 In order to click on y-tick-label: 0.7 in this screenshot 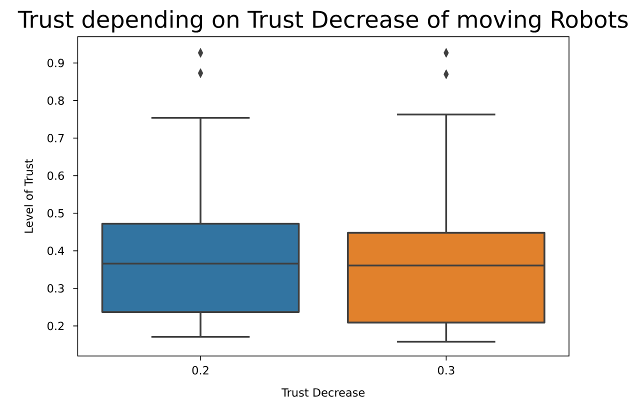, I will do `click(56, 138)`.